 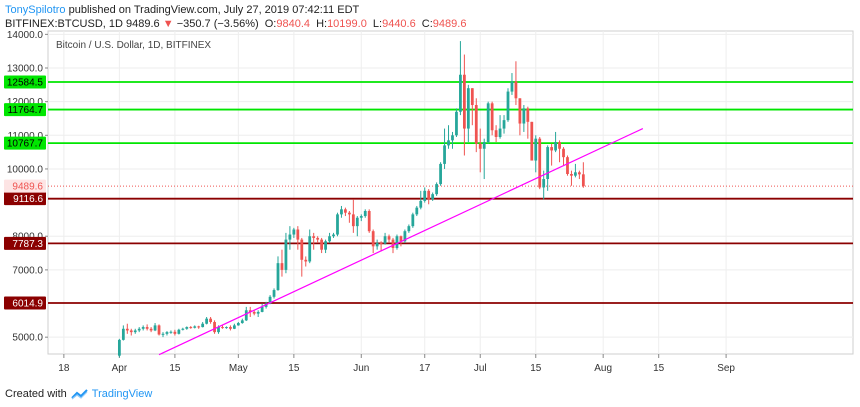 What do you see at coordinates (168, 24) in the screenshot?
I see `triangle-down-icon: ▼` at bounding box center [168, 24].